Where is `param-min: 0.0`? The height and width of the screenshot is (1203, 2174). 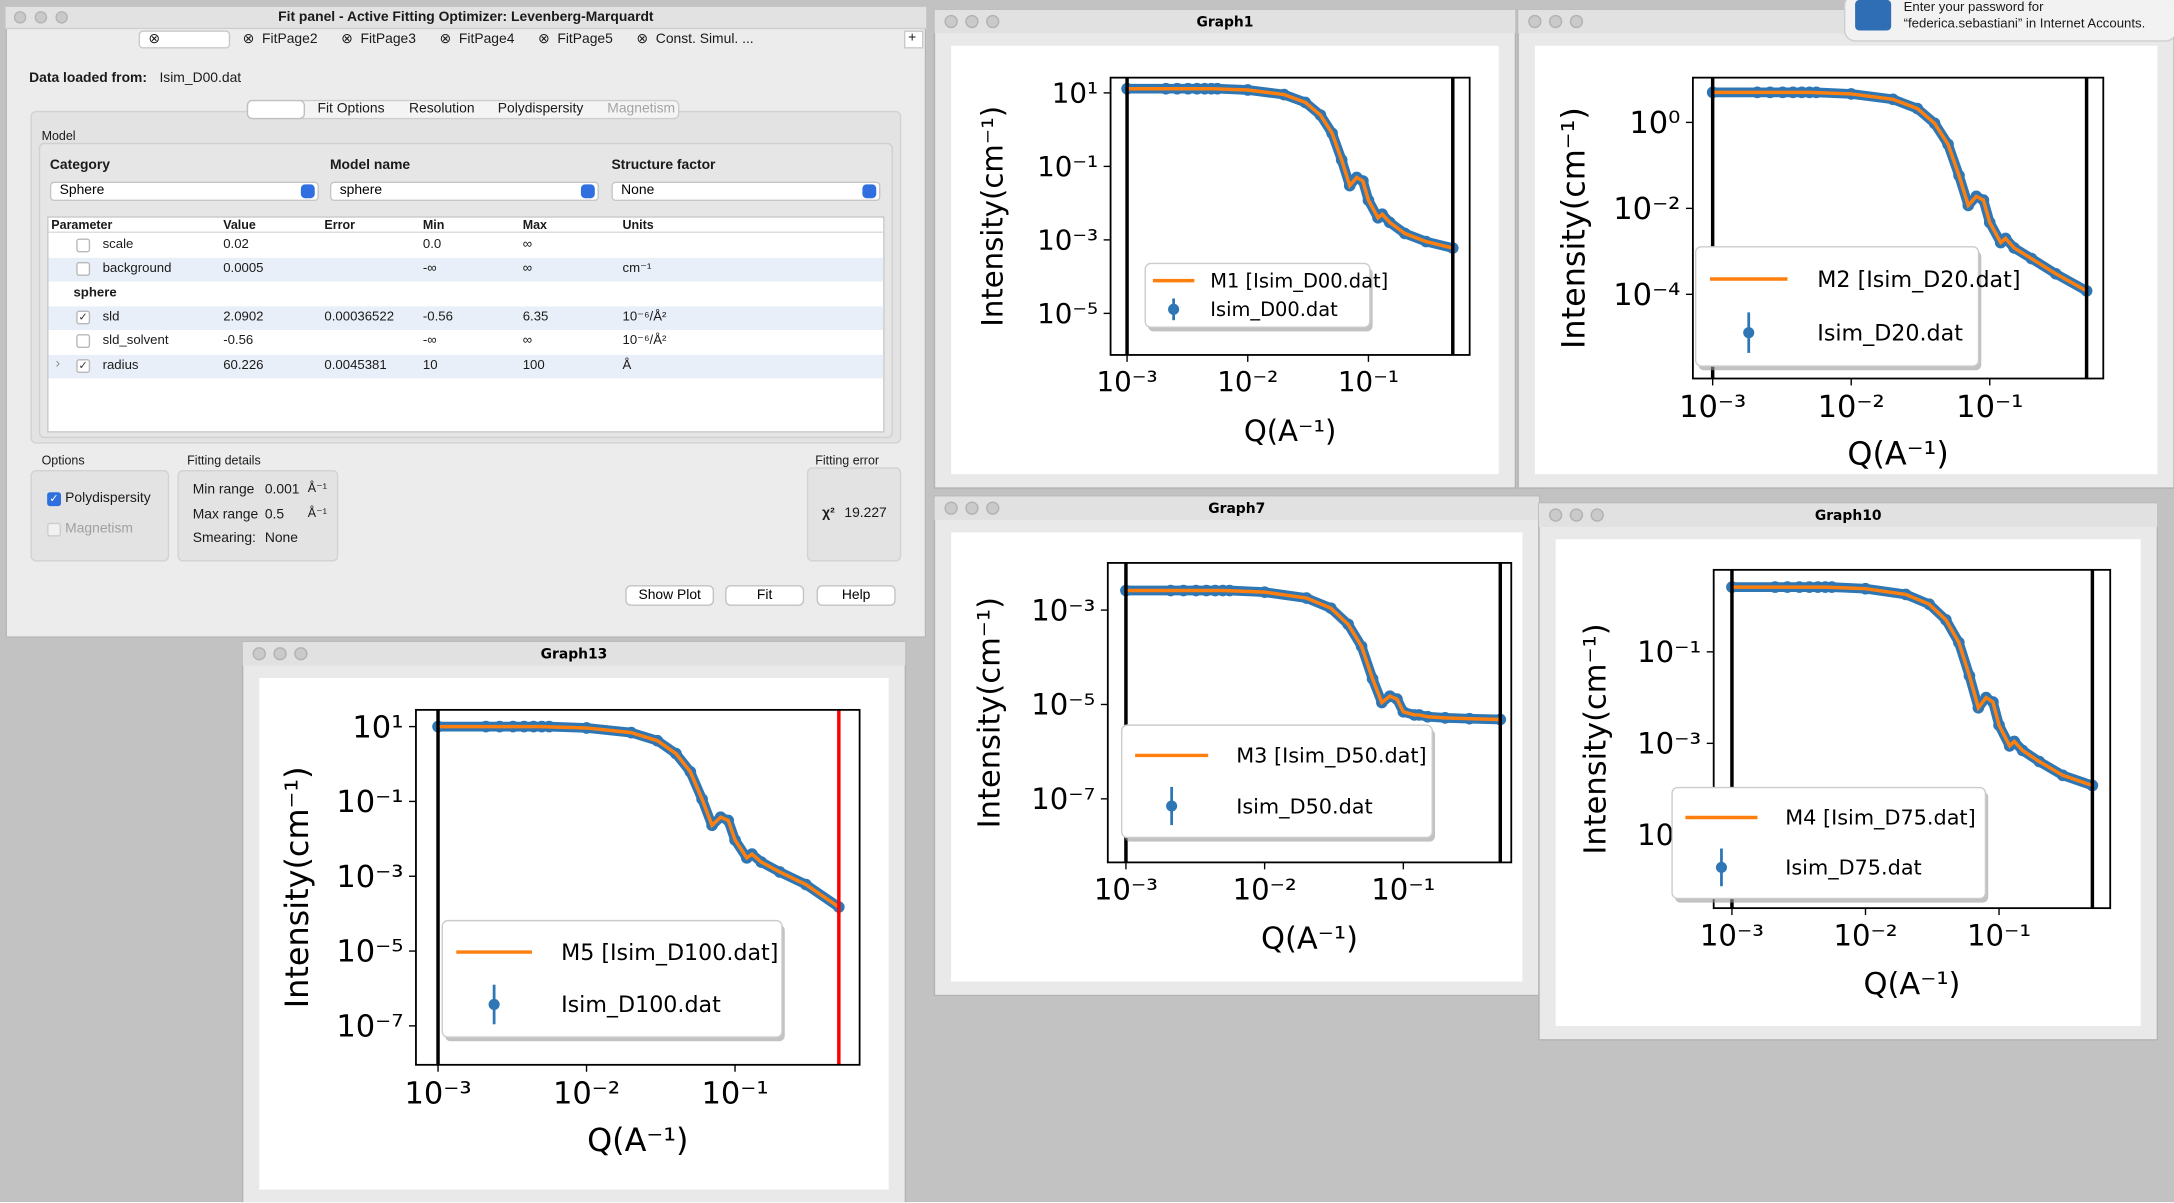 param-min: 0.0 is located at coordinates (432, 245).